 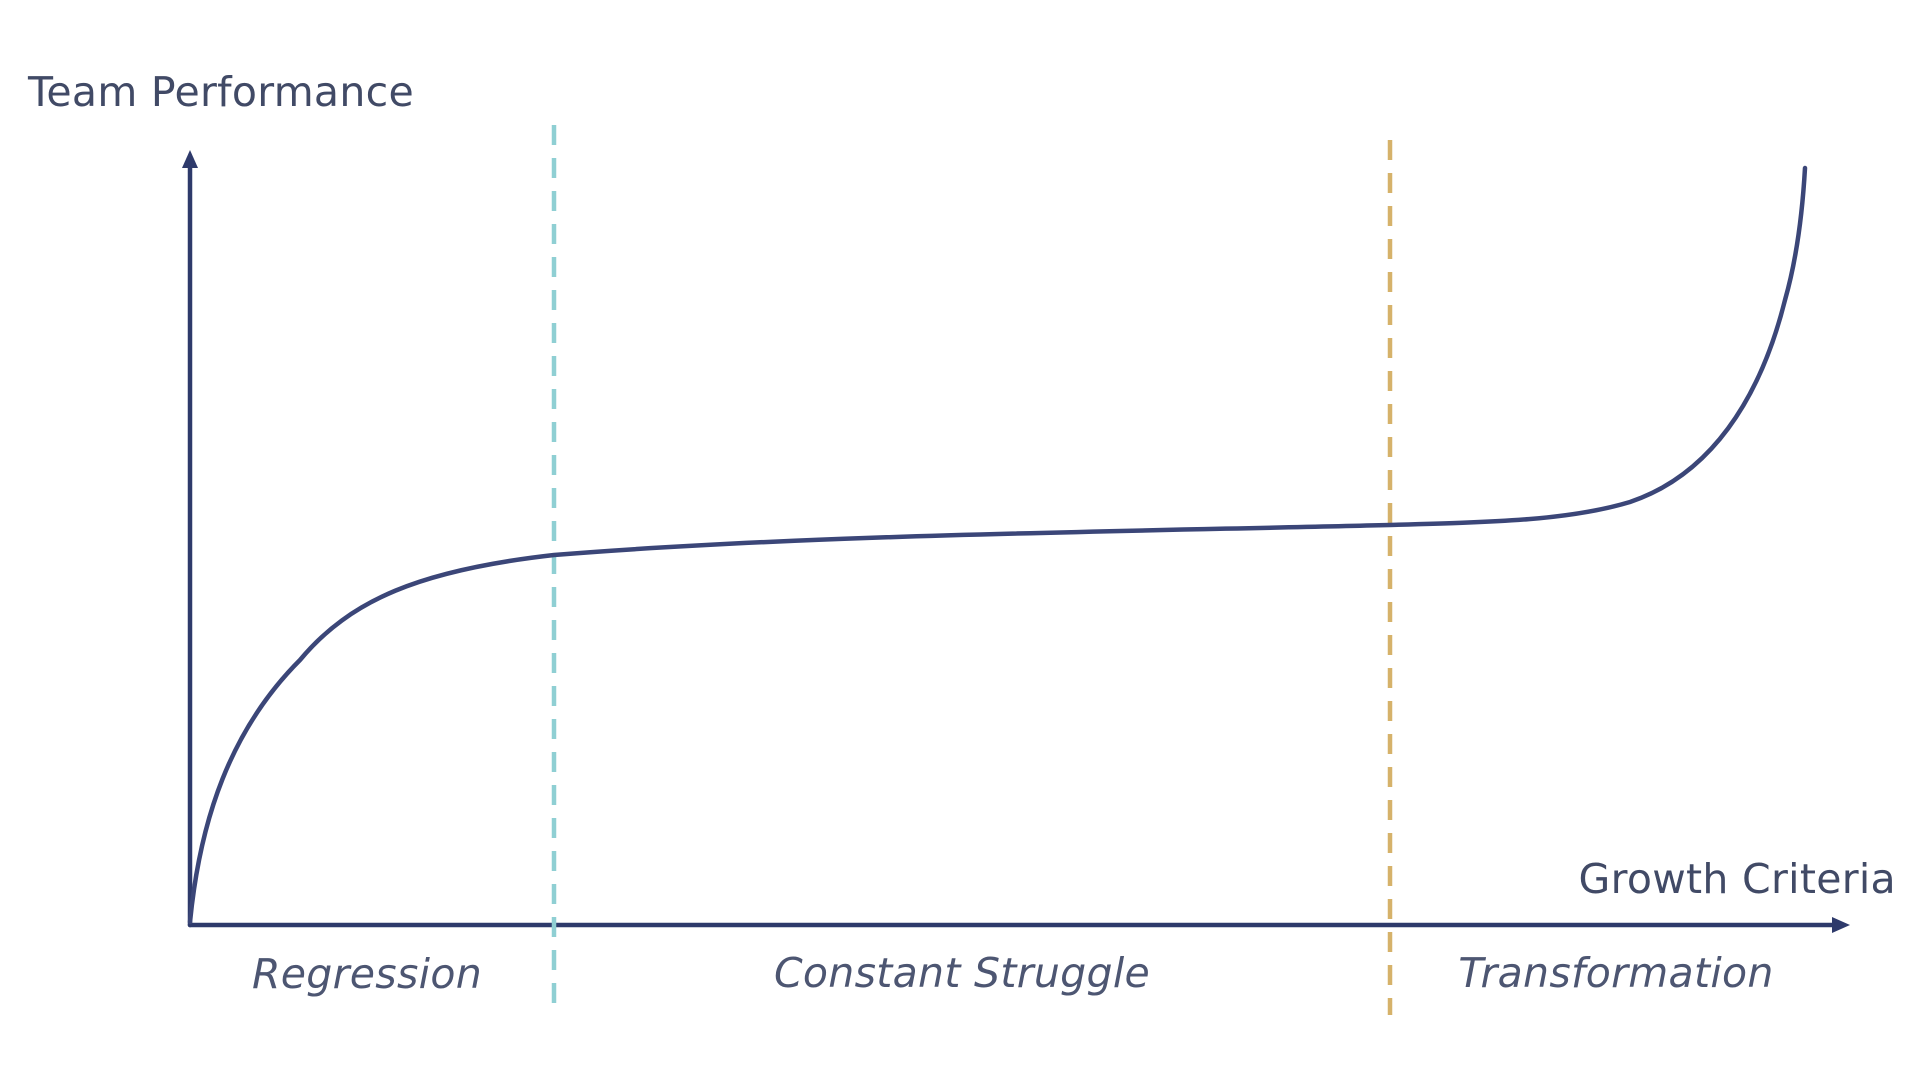 What do you see at coordinates (190, 159) in the screenshot?
I see `y-axis-arrowhead` at bounding box center [190, 159].